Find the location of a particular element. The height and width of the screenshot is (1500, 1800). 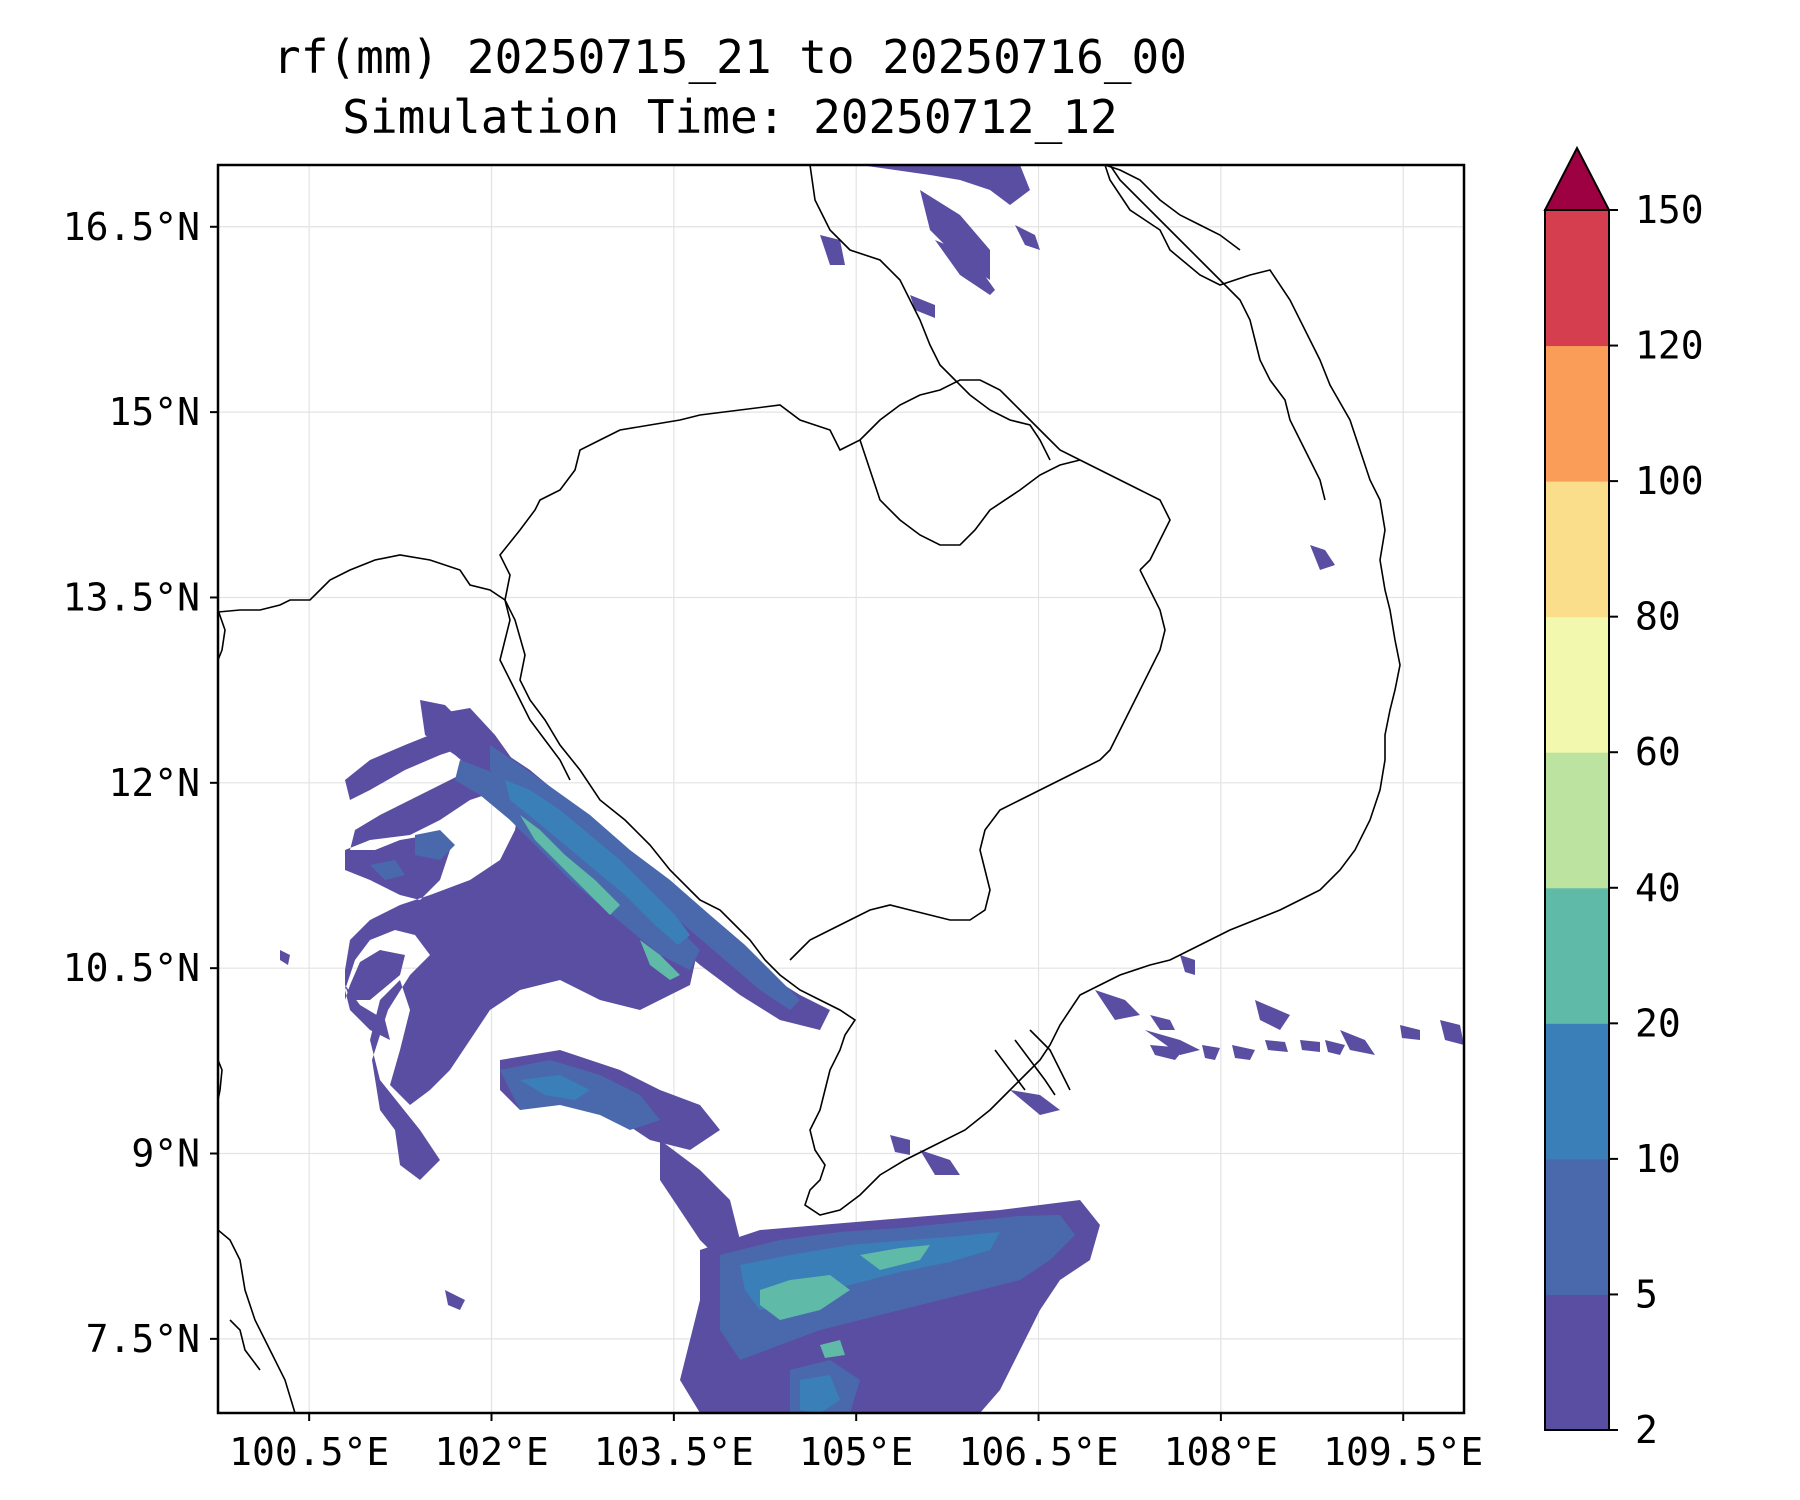

cambodia-vietnam-border is located at coordinates (970, 492).